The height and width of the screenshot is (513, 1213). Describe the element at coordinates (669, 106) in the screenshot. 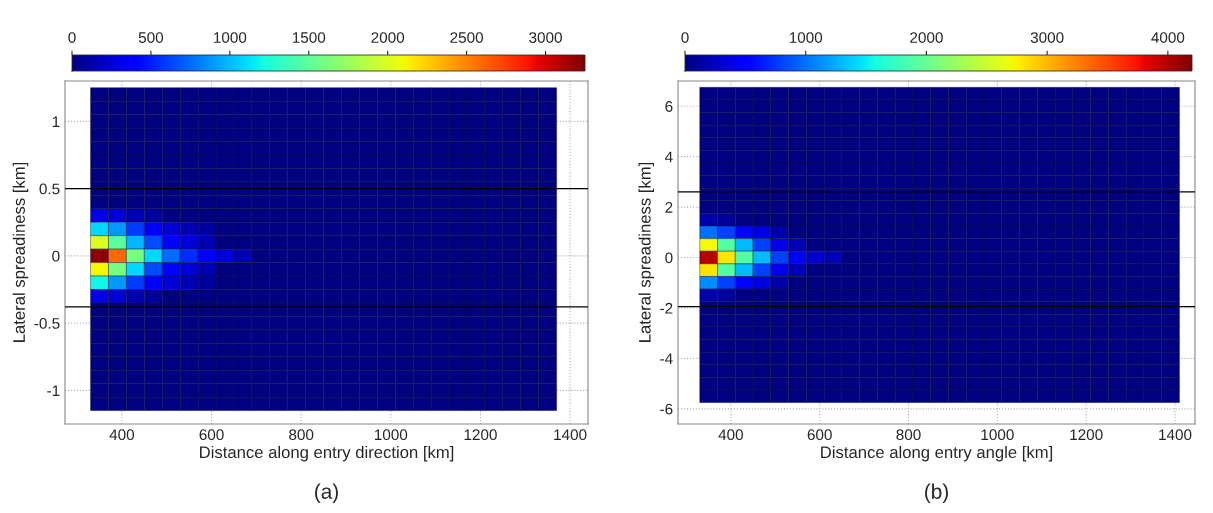

I see `y-tick-label: 6` at that location.